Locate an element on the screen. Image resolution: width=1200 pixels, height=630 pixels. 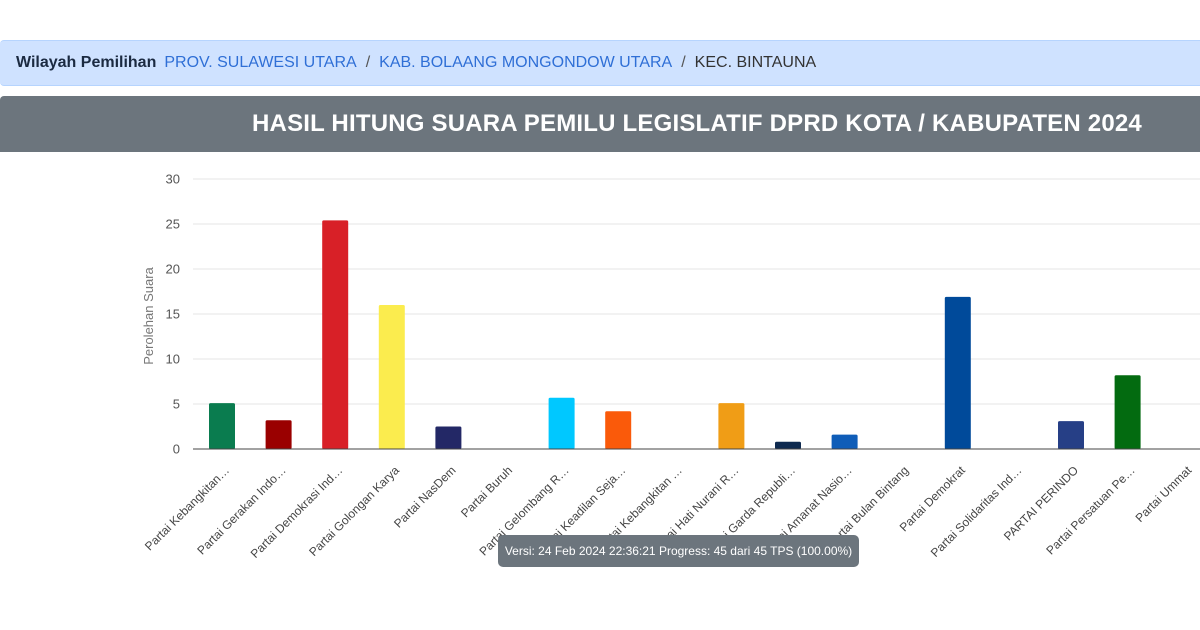
x-tick-label: Partai Ummat is located at coordinates (1164, 494).